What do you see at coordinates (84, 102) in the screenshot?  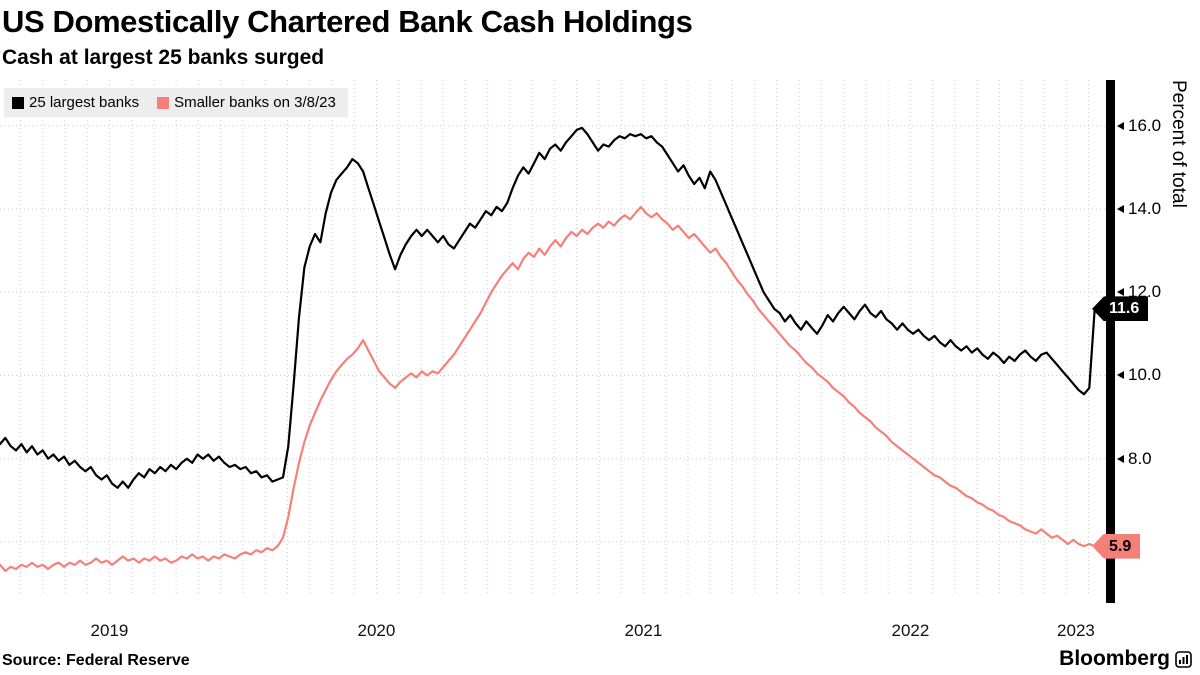 I see `legend-label: 25 largest banks` at bounding box center [84, 102].